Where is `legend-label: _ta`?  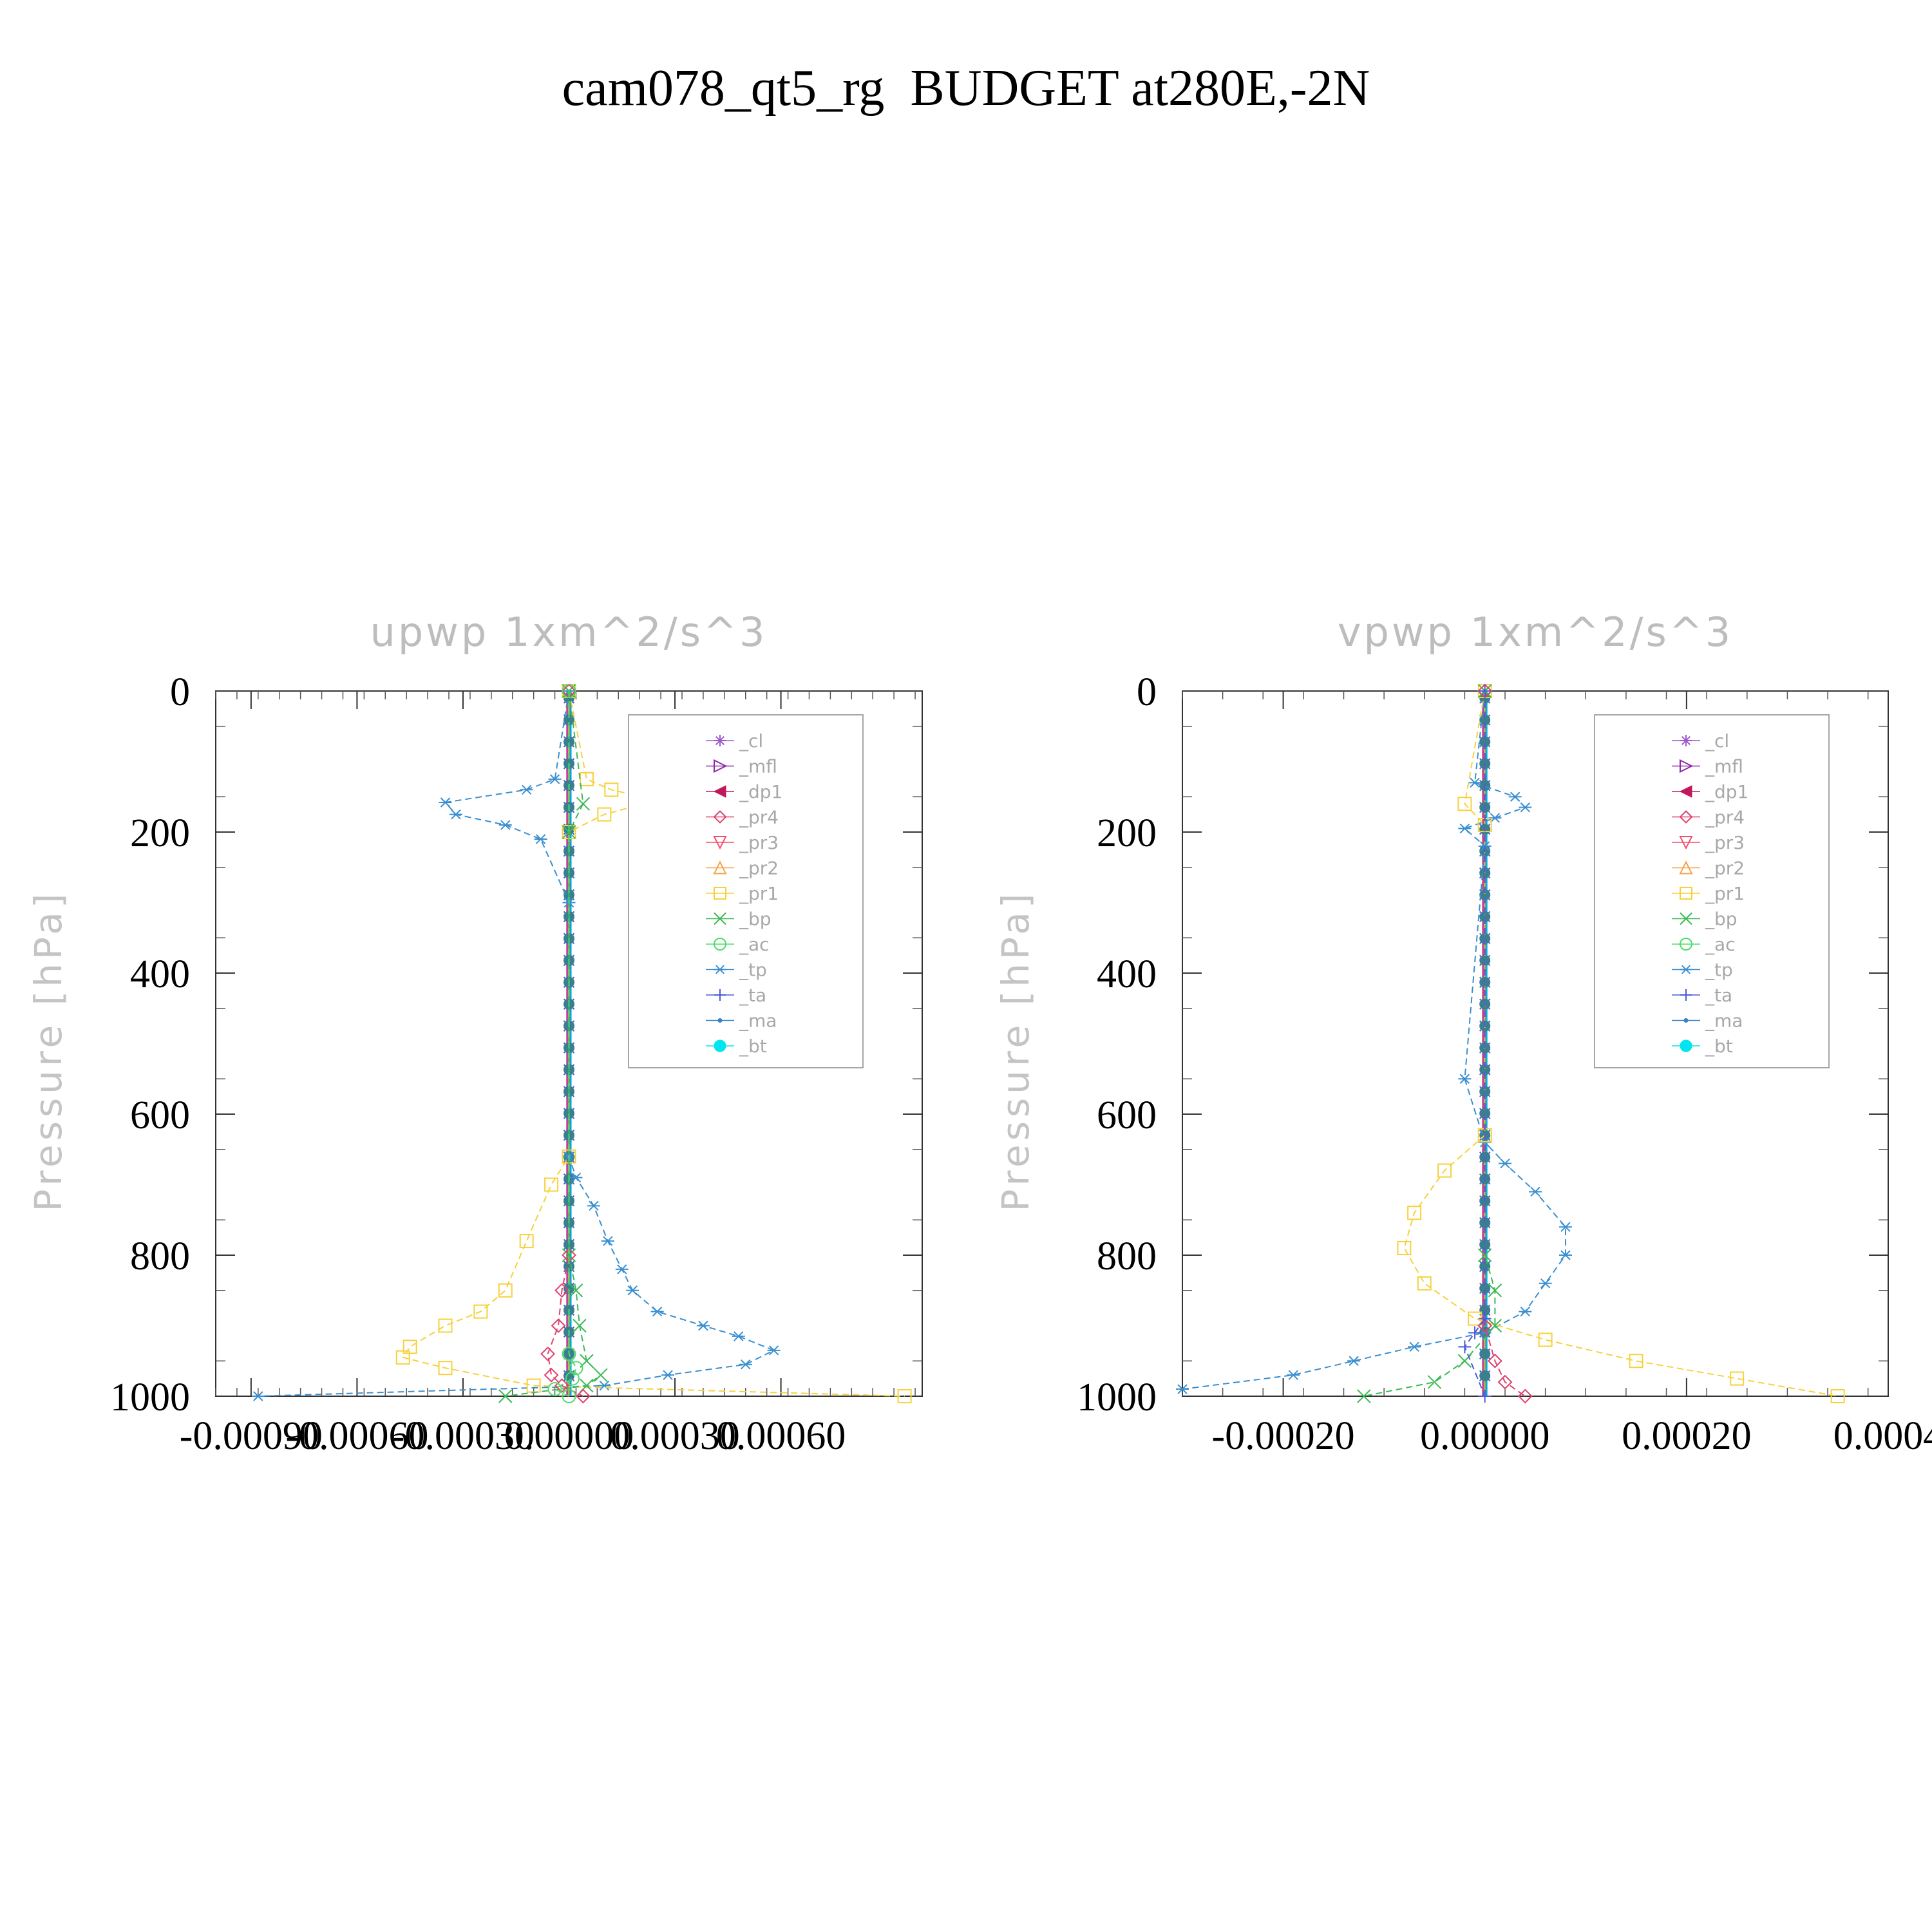 legend-label: _ta is located at coordinates (1719, 996).